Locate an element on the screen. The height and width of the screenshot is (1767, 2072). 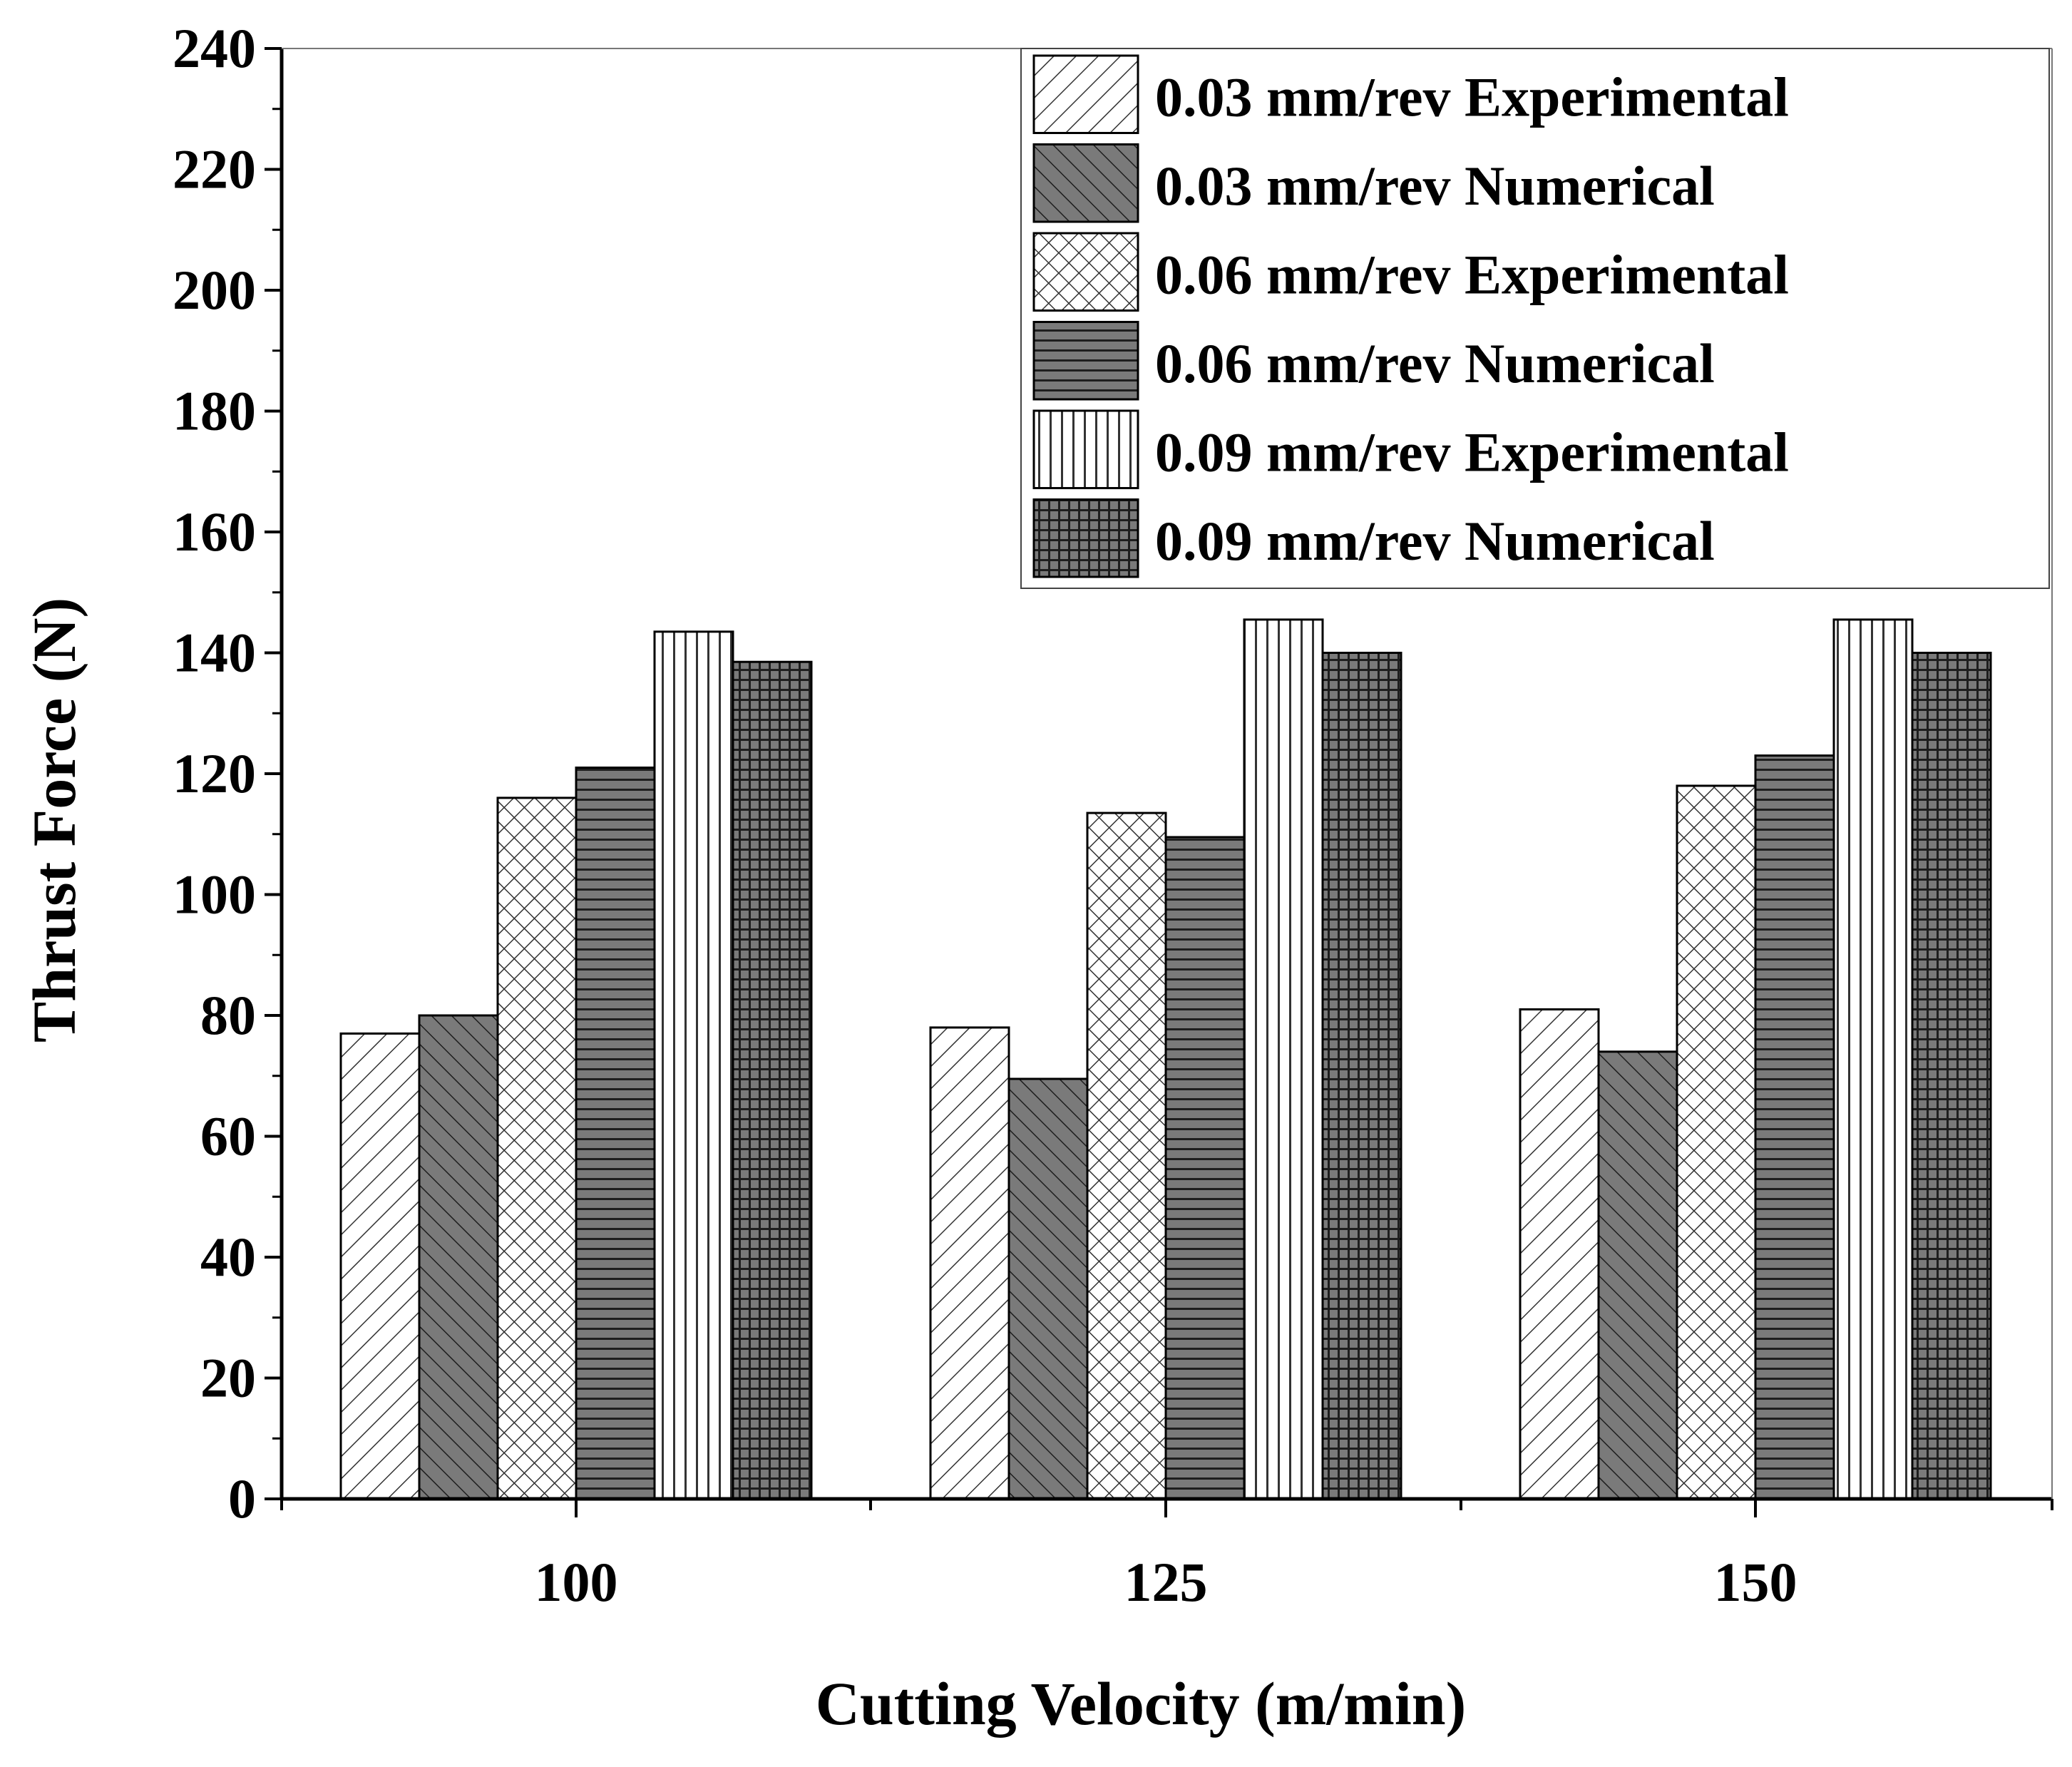
y-tick-label-0: 0 is located at coordinates (242, 1499).